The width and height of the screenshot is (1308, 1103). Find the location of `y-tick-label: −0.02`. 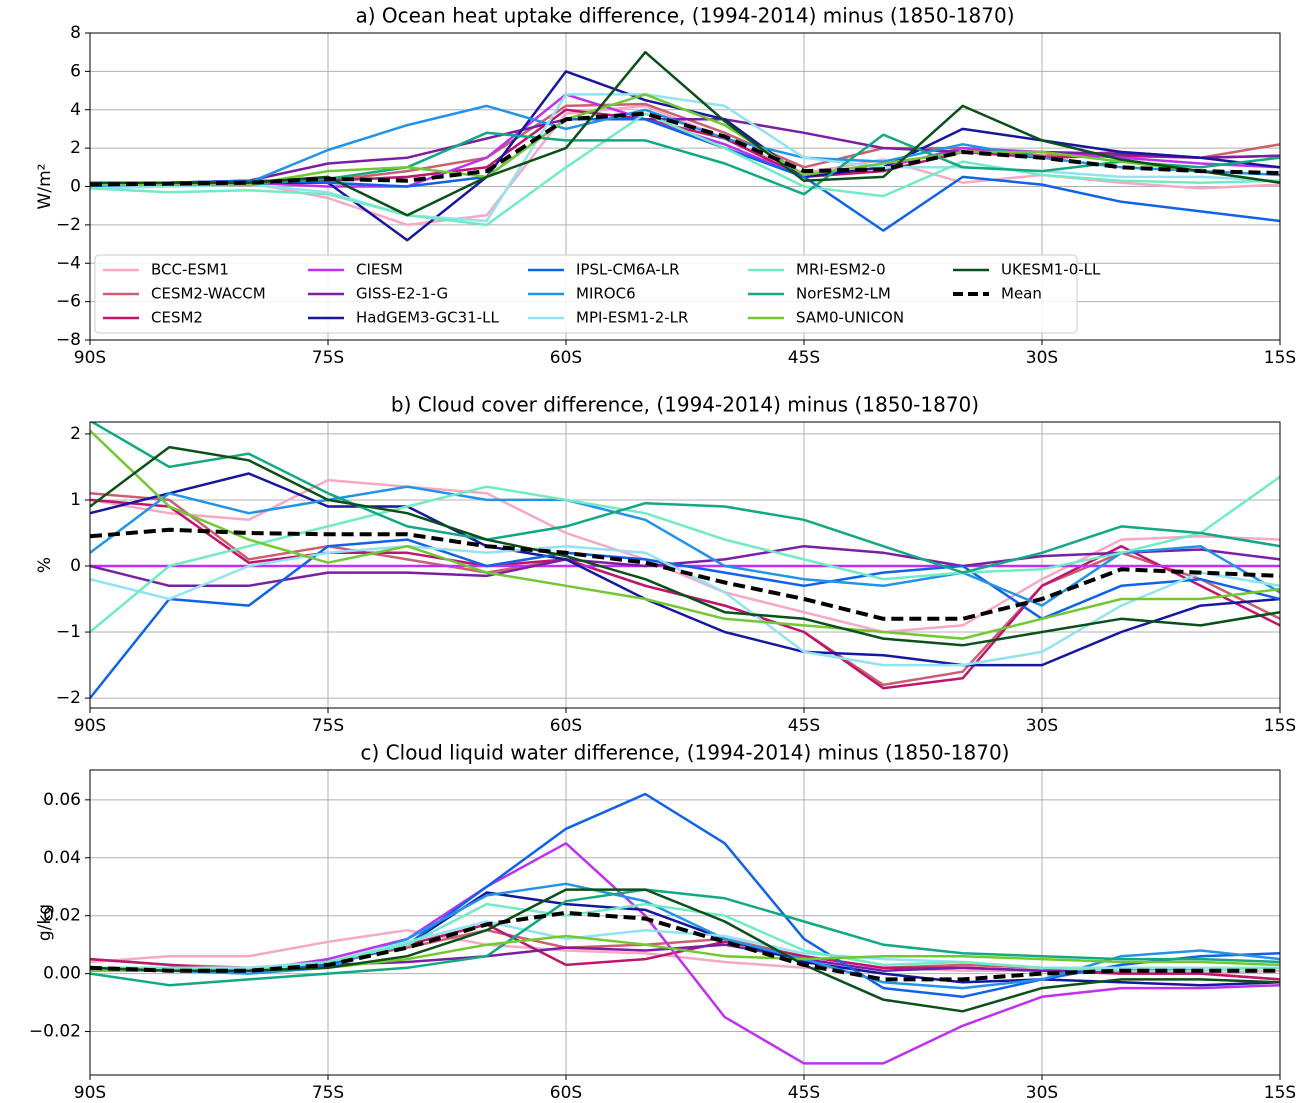

y-tick-label: −0.02 is located at coordinates (55, 1032).